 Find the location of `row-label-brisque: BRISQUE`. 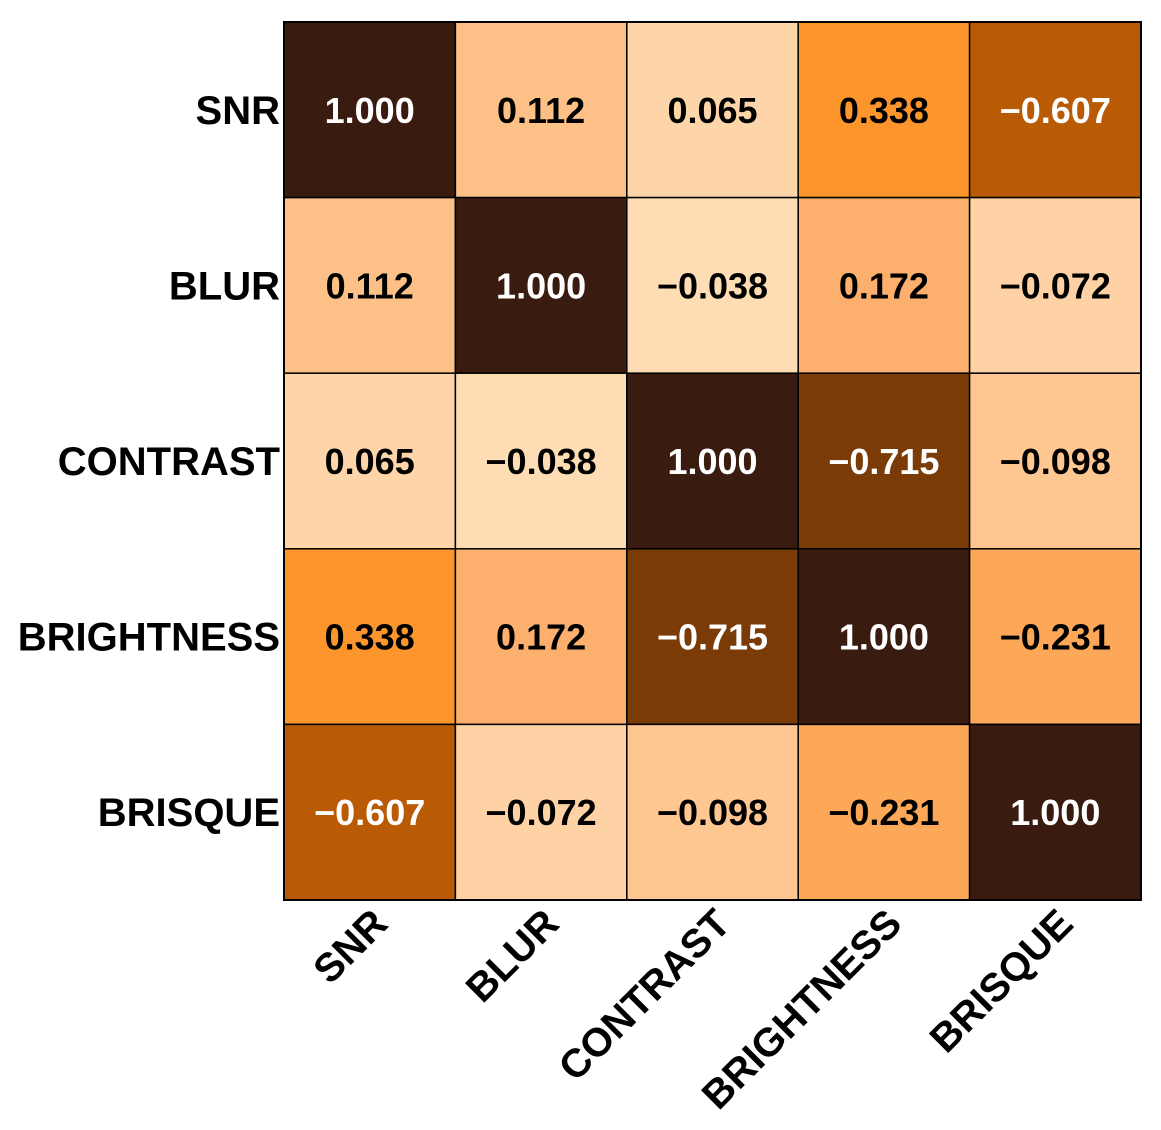

row-label-brisque: BRISQUE is located at coordinates (189, 813).